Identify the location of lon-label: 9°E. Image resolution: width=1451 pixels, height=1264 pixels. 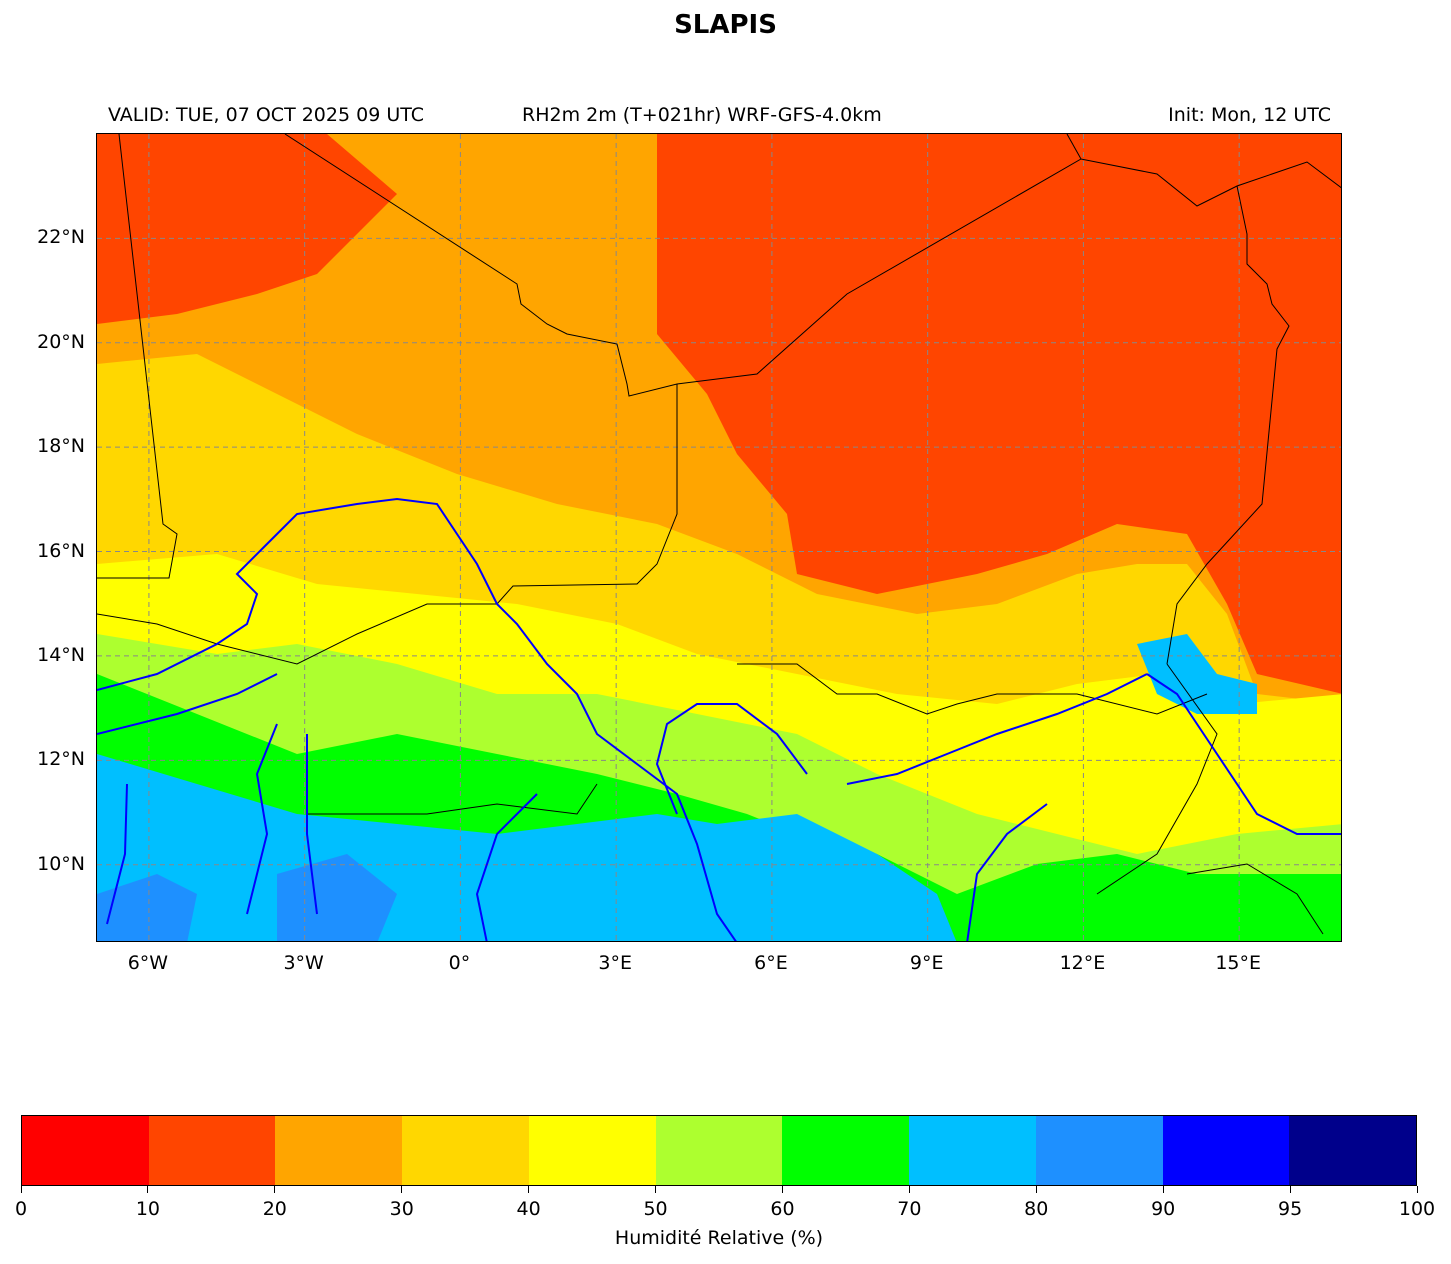
(926, 963).